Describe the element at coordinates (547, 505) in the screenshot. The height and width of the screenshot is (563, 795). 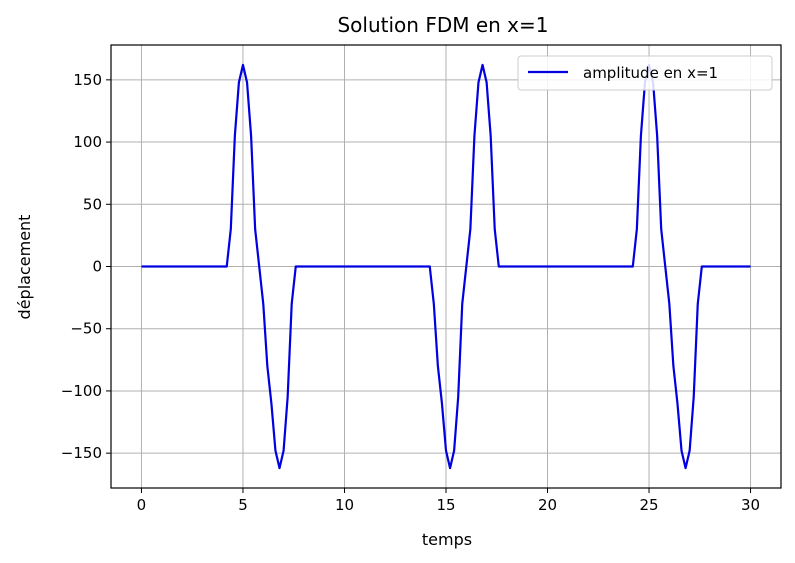
I see `x-tick-label: 20` at that location.